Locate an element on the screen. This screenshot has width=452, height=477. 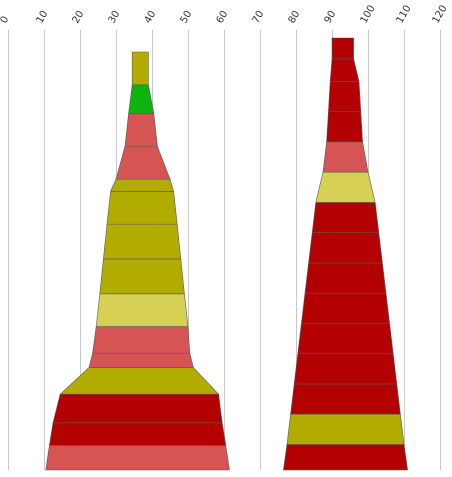
x-tick-label-0: 0 is located at coordinates (5, 19).